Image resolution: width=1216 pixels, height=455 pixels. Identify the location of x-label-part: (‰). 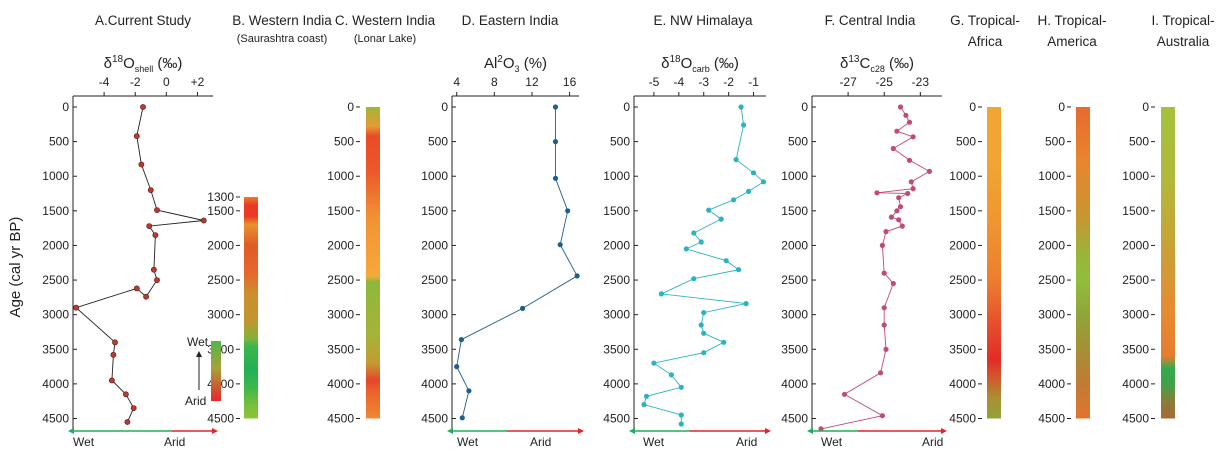
(899, 63).